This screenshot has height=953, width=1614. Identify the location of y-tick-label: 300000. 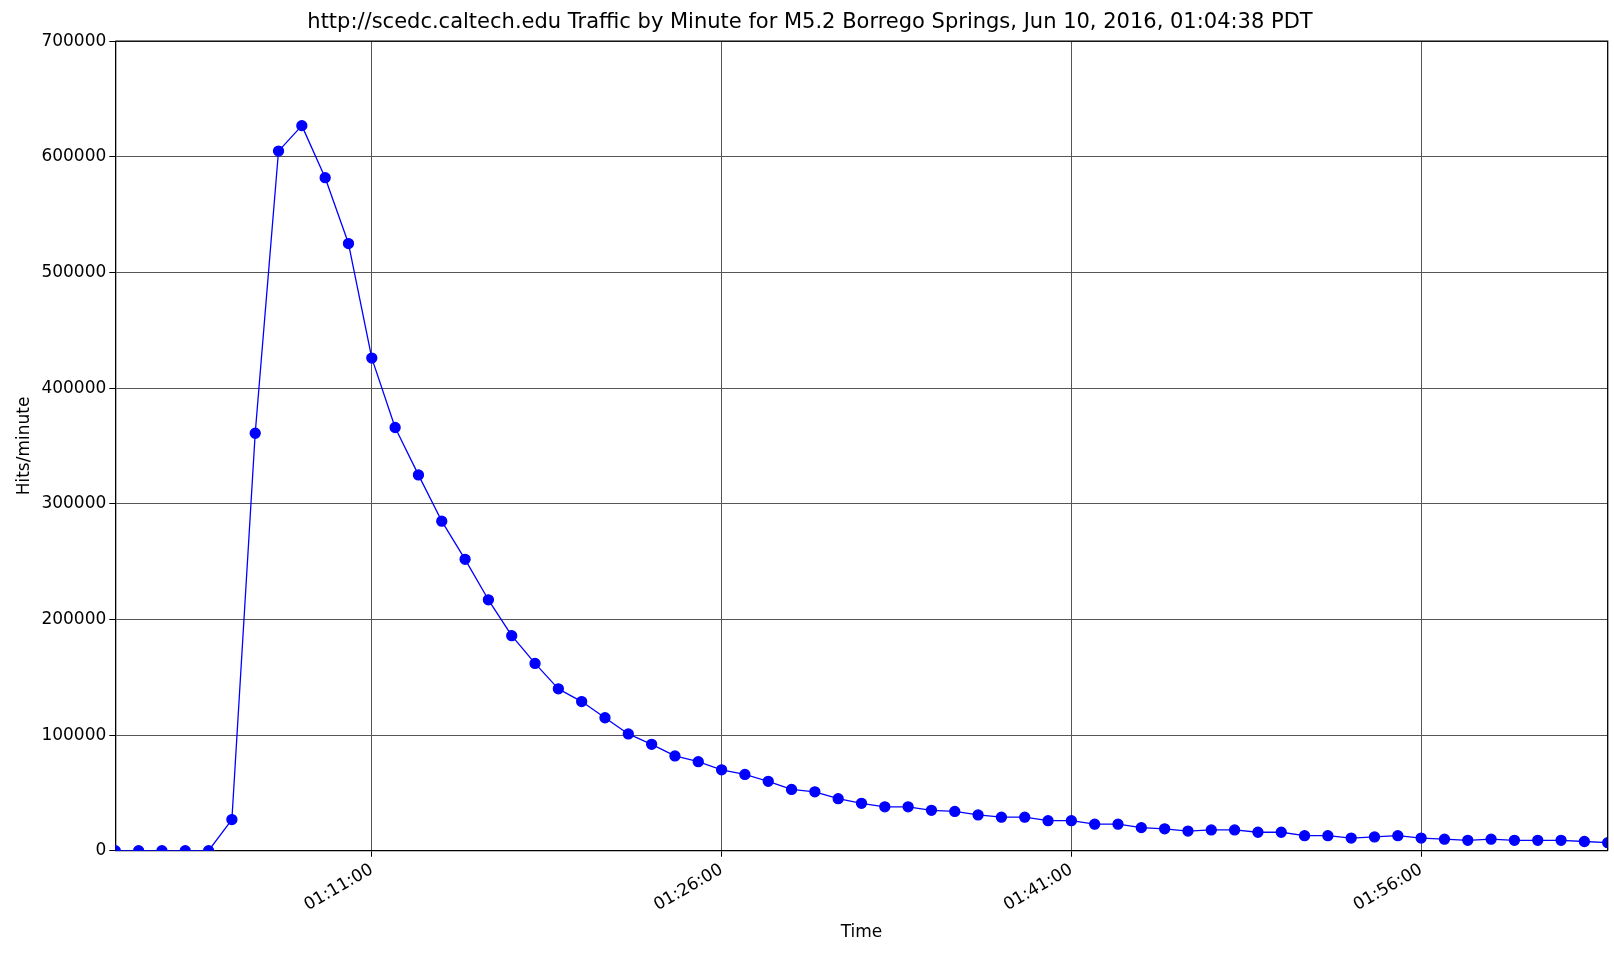
(74, 502).